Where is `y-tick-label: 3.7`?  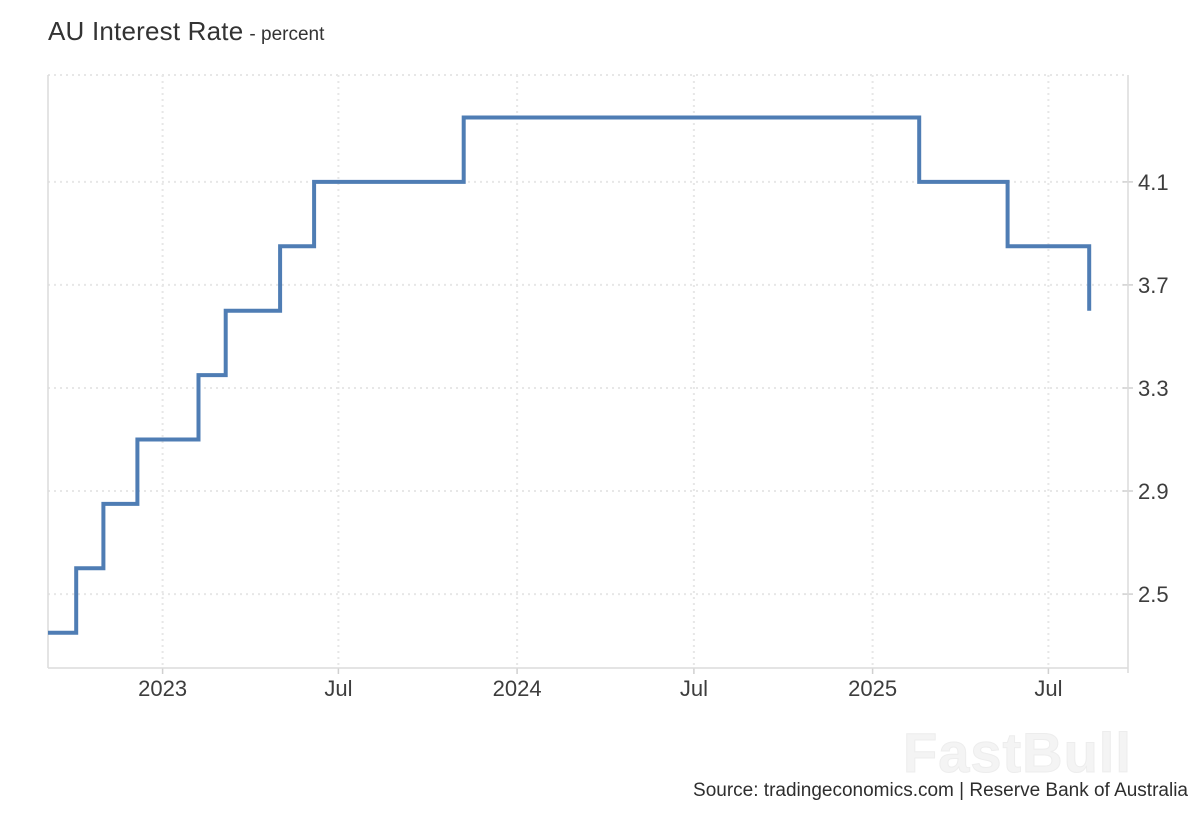
y-tick-label: 3.7 is located at coordinates (1153, 285).